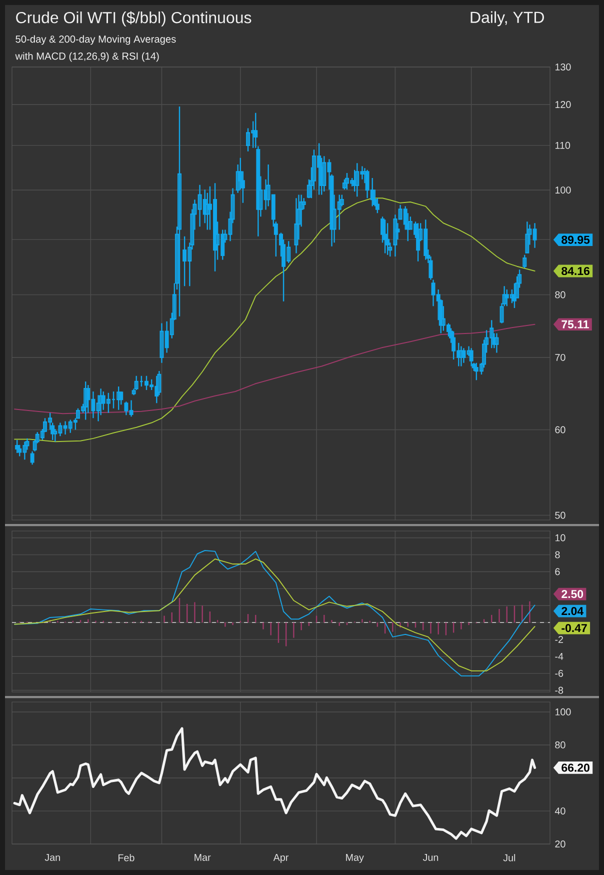  Describe the element at coordinates (574, 628) in the screenshot. I see `annotation: -0.47` at that location.